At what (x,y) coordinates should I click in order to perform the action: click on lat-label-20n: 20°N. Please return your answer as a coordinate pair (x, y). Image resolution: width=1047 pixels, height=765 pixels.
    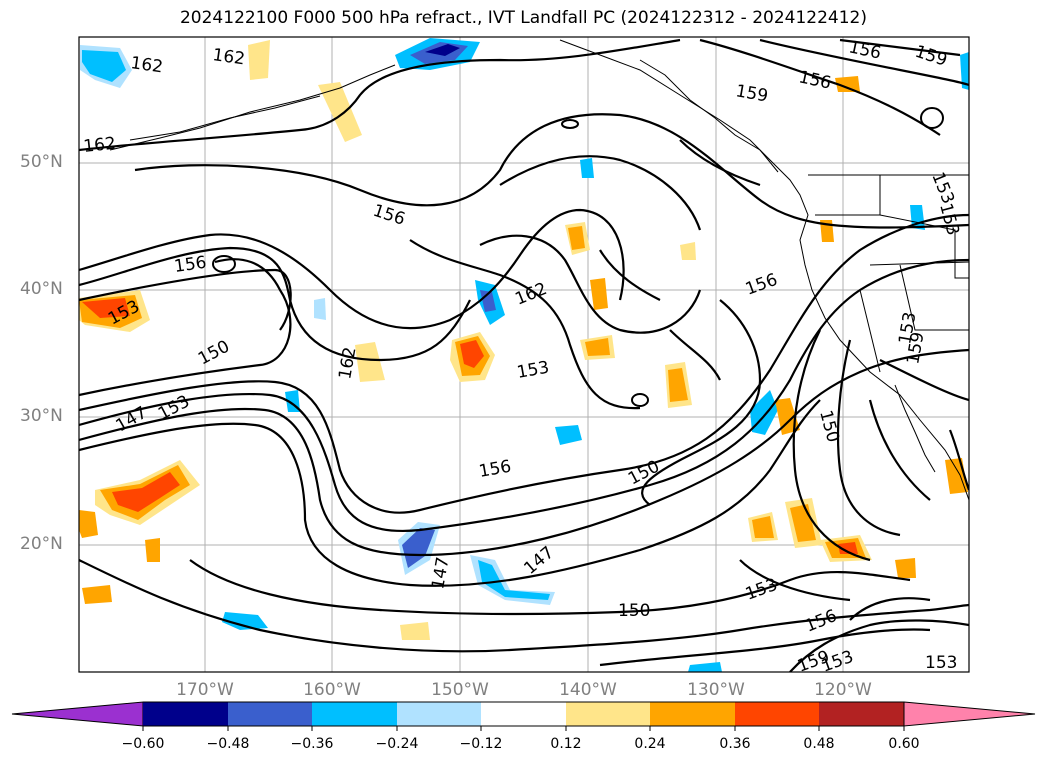
    Looking at the image, I should click on (41, 544).